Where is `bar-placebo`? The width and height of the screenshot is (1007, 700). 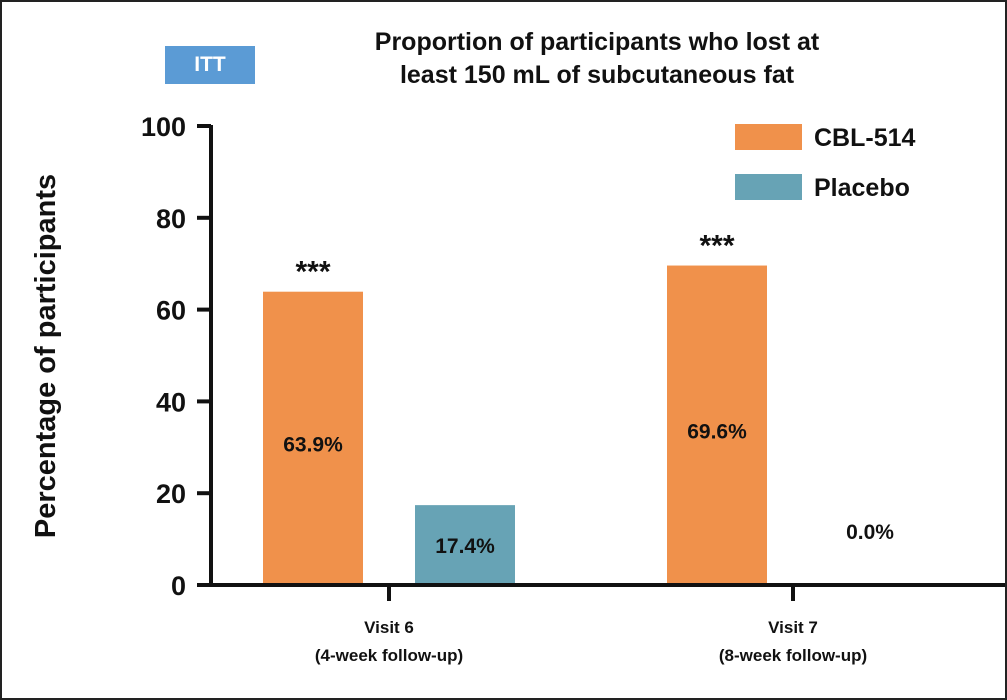 bar-placebo is located at coordinates (465, 544).